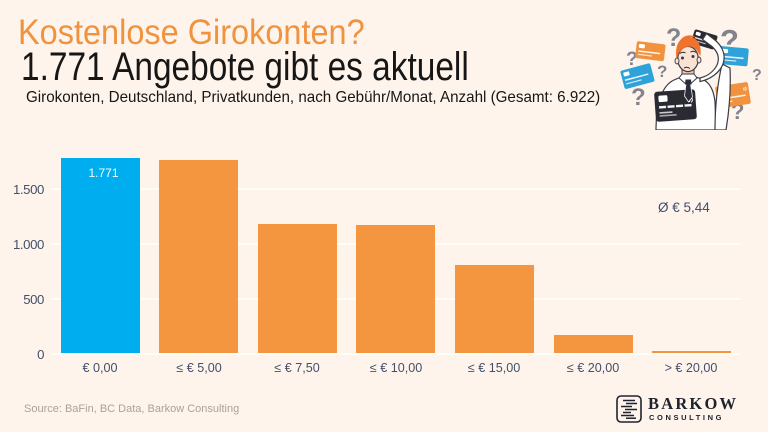  What do you see at coordinates (686, 417) in the screenshot?
I see `svg-text: CONSULTING` at bounding box center [686, 417].